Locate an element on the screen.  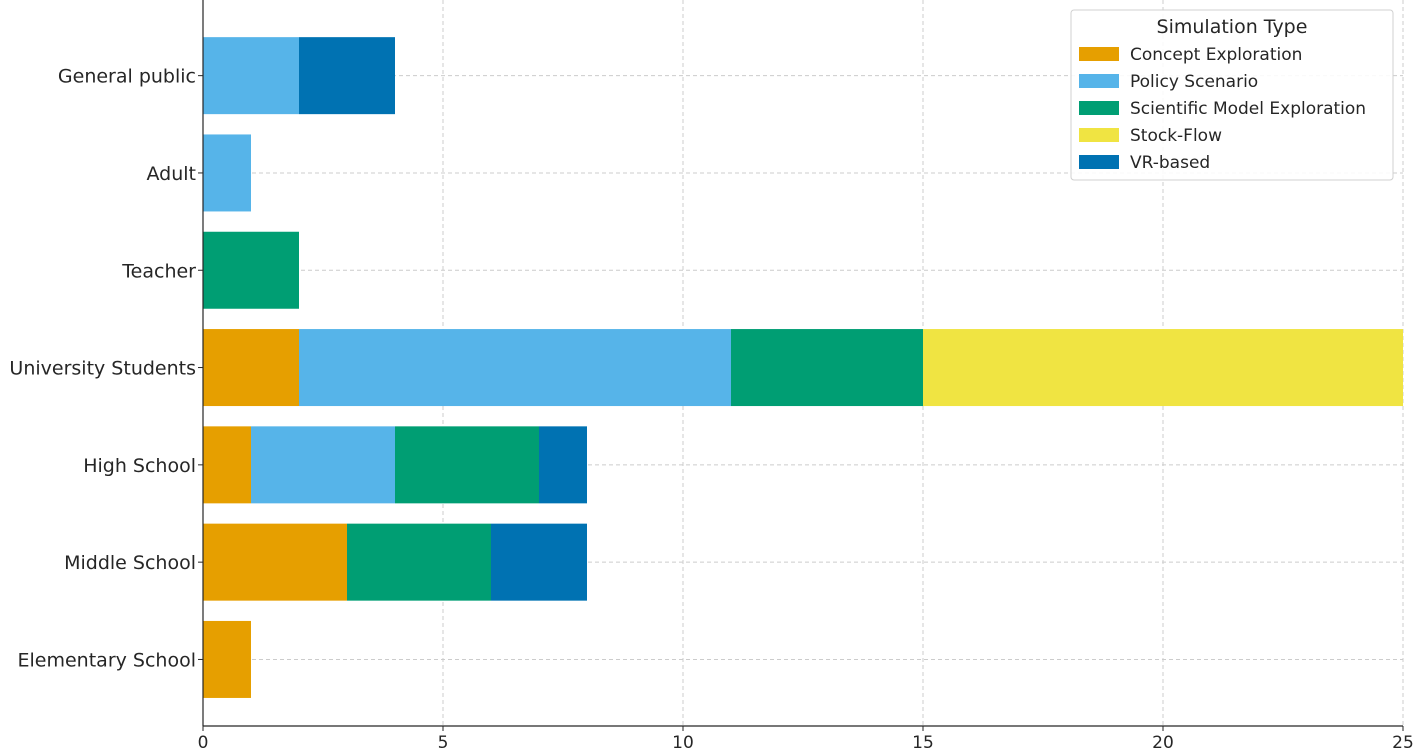
legend-box is located at coordinates (1232, 95).